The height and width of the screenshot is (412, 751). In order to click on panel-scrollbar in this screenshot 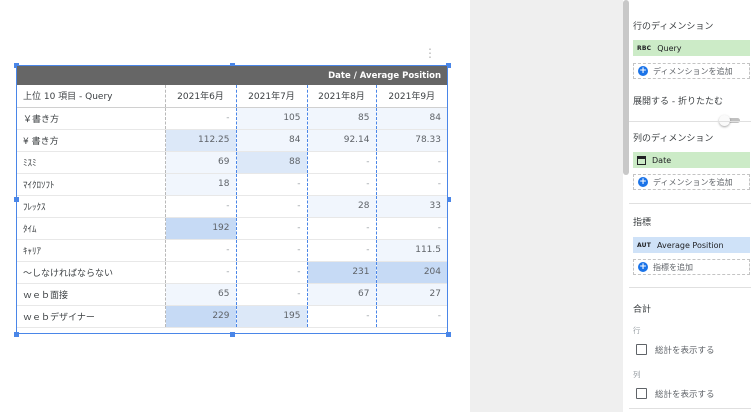, I will do `click(626, 87)`.